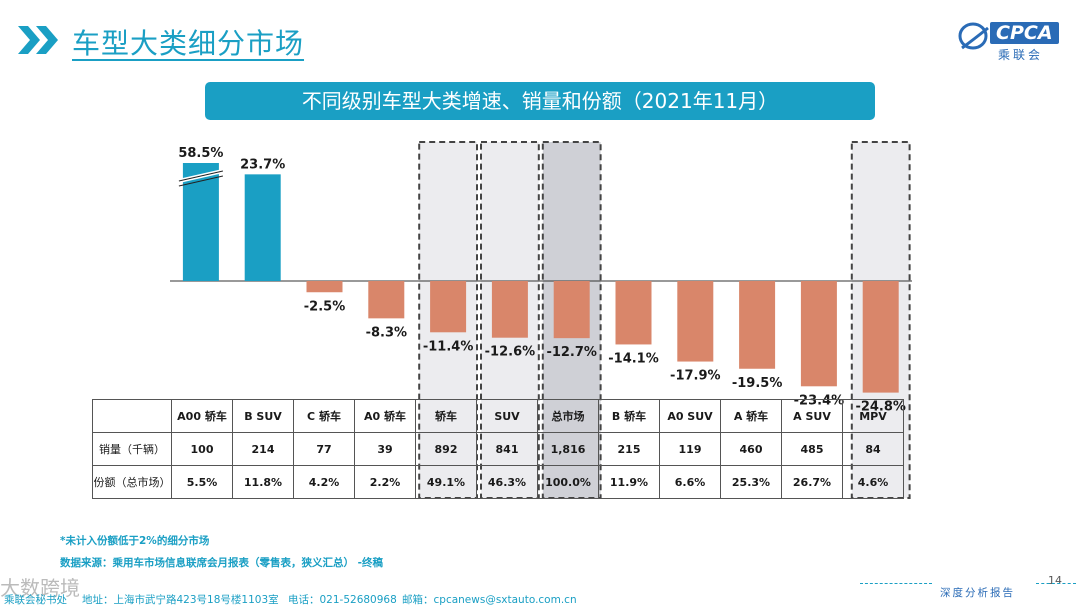  Describe the element at coordinates (324, 449) in the screenshot. I see `sales-cell: 77` at that location.